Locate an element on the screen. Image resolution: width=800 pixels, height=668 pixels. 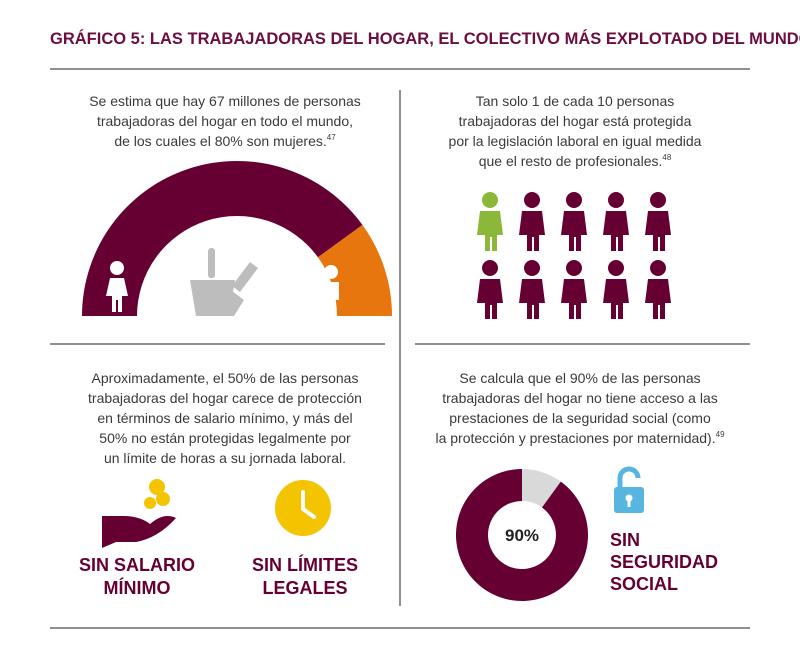
body-line: en términos de salario mínimo, y más del is located at coordinates (224, 418).